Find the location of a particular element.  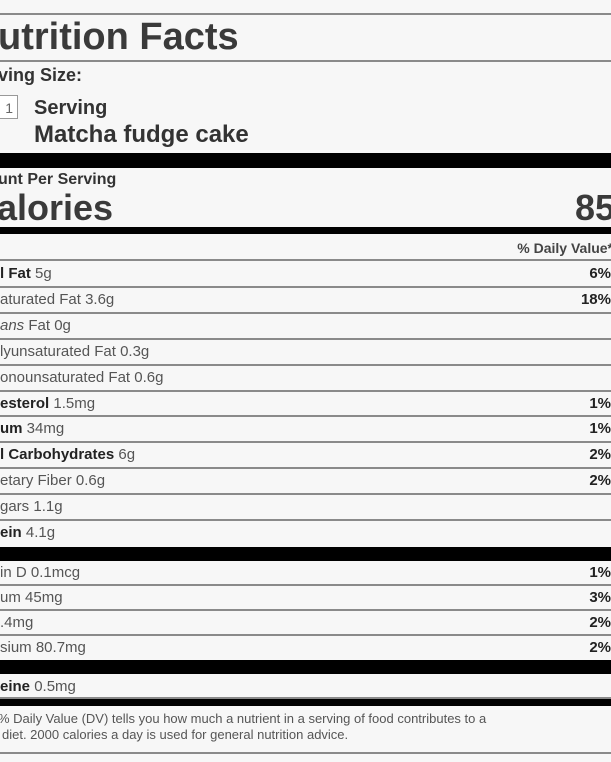

daily-value-percent: 6% is located at coordinates (600, 273).